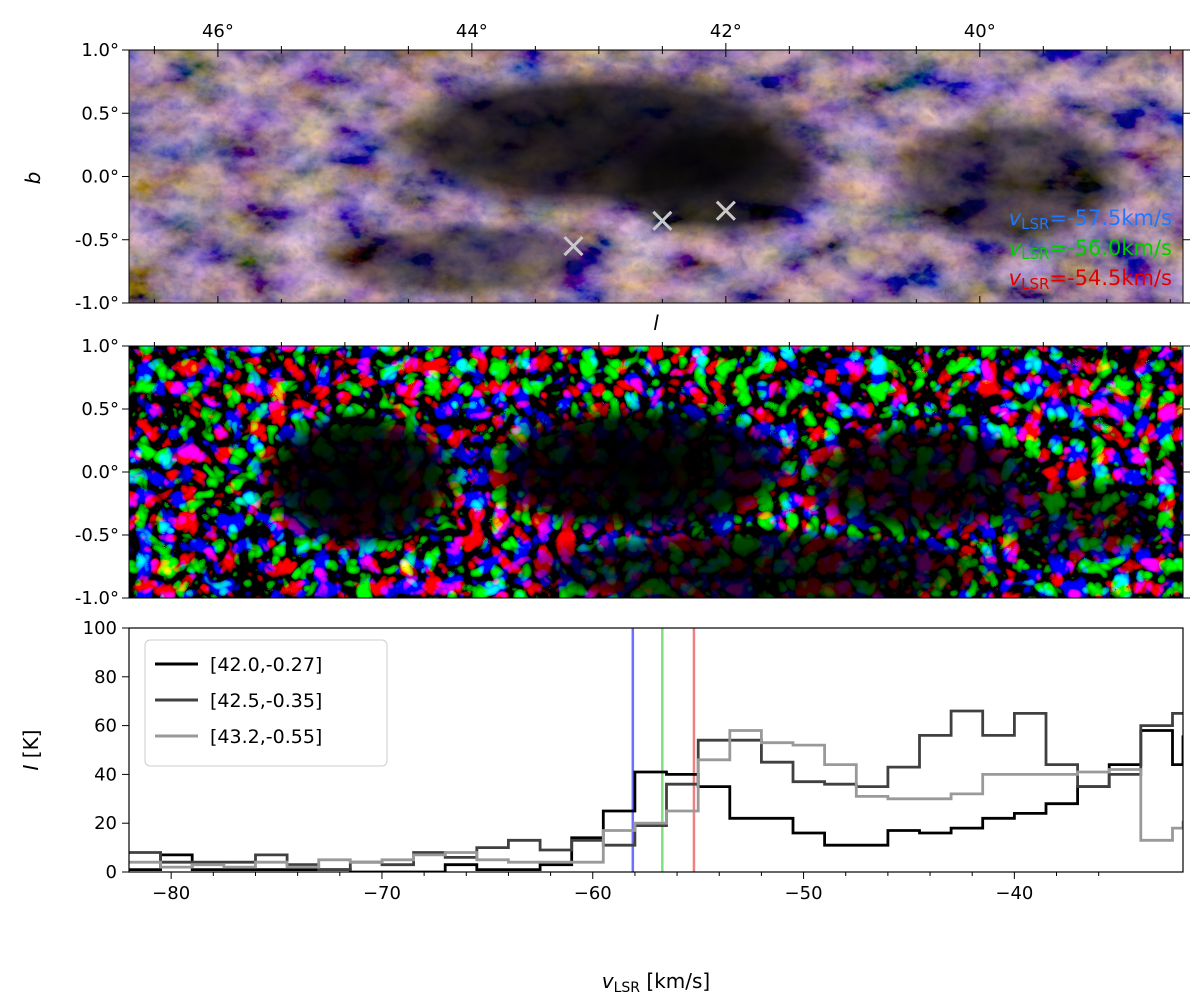 The image size is (1200, 997). What do you see at coordinates (33, 178) in the screenshot?
I see `top-ylabel: b` at bounding box center [33, 178].